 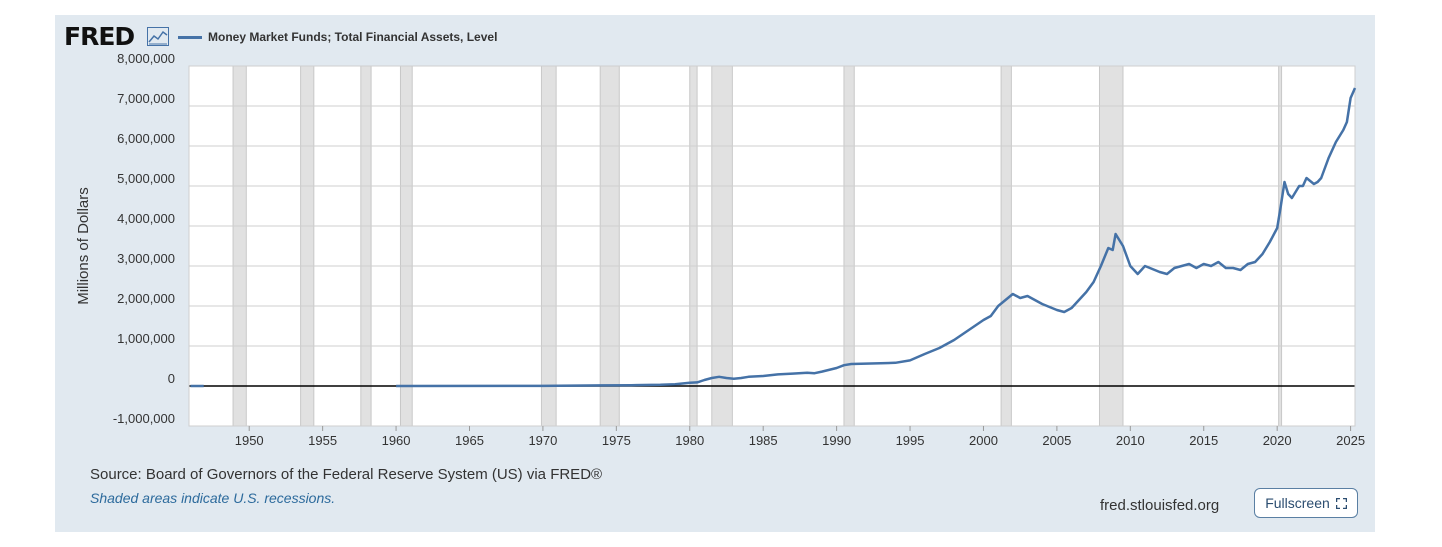 What do you see at coordinates (910, 440) in the screenshot?
I see `x-tick-label: 1995` at bounding box center [910, 440].